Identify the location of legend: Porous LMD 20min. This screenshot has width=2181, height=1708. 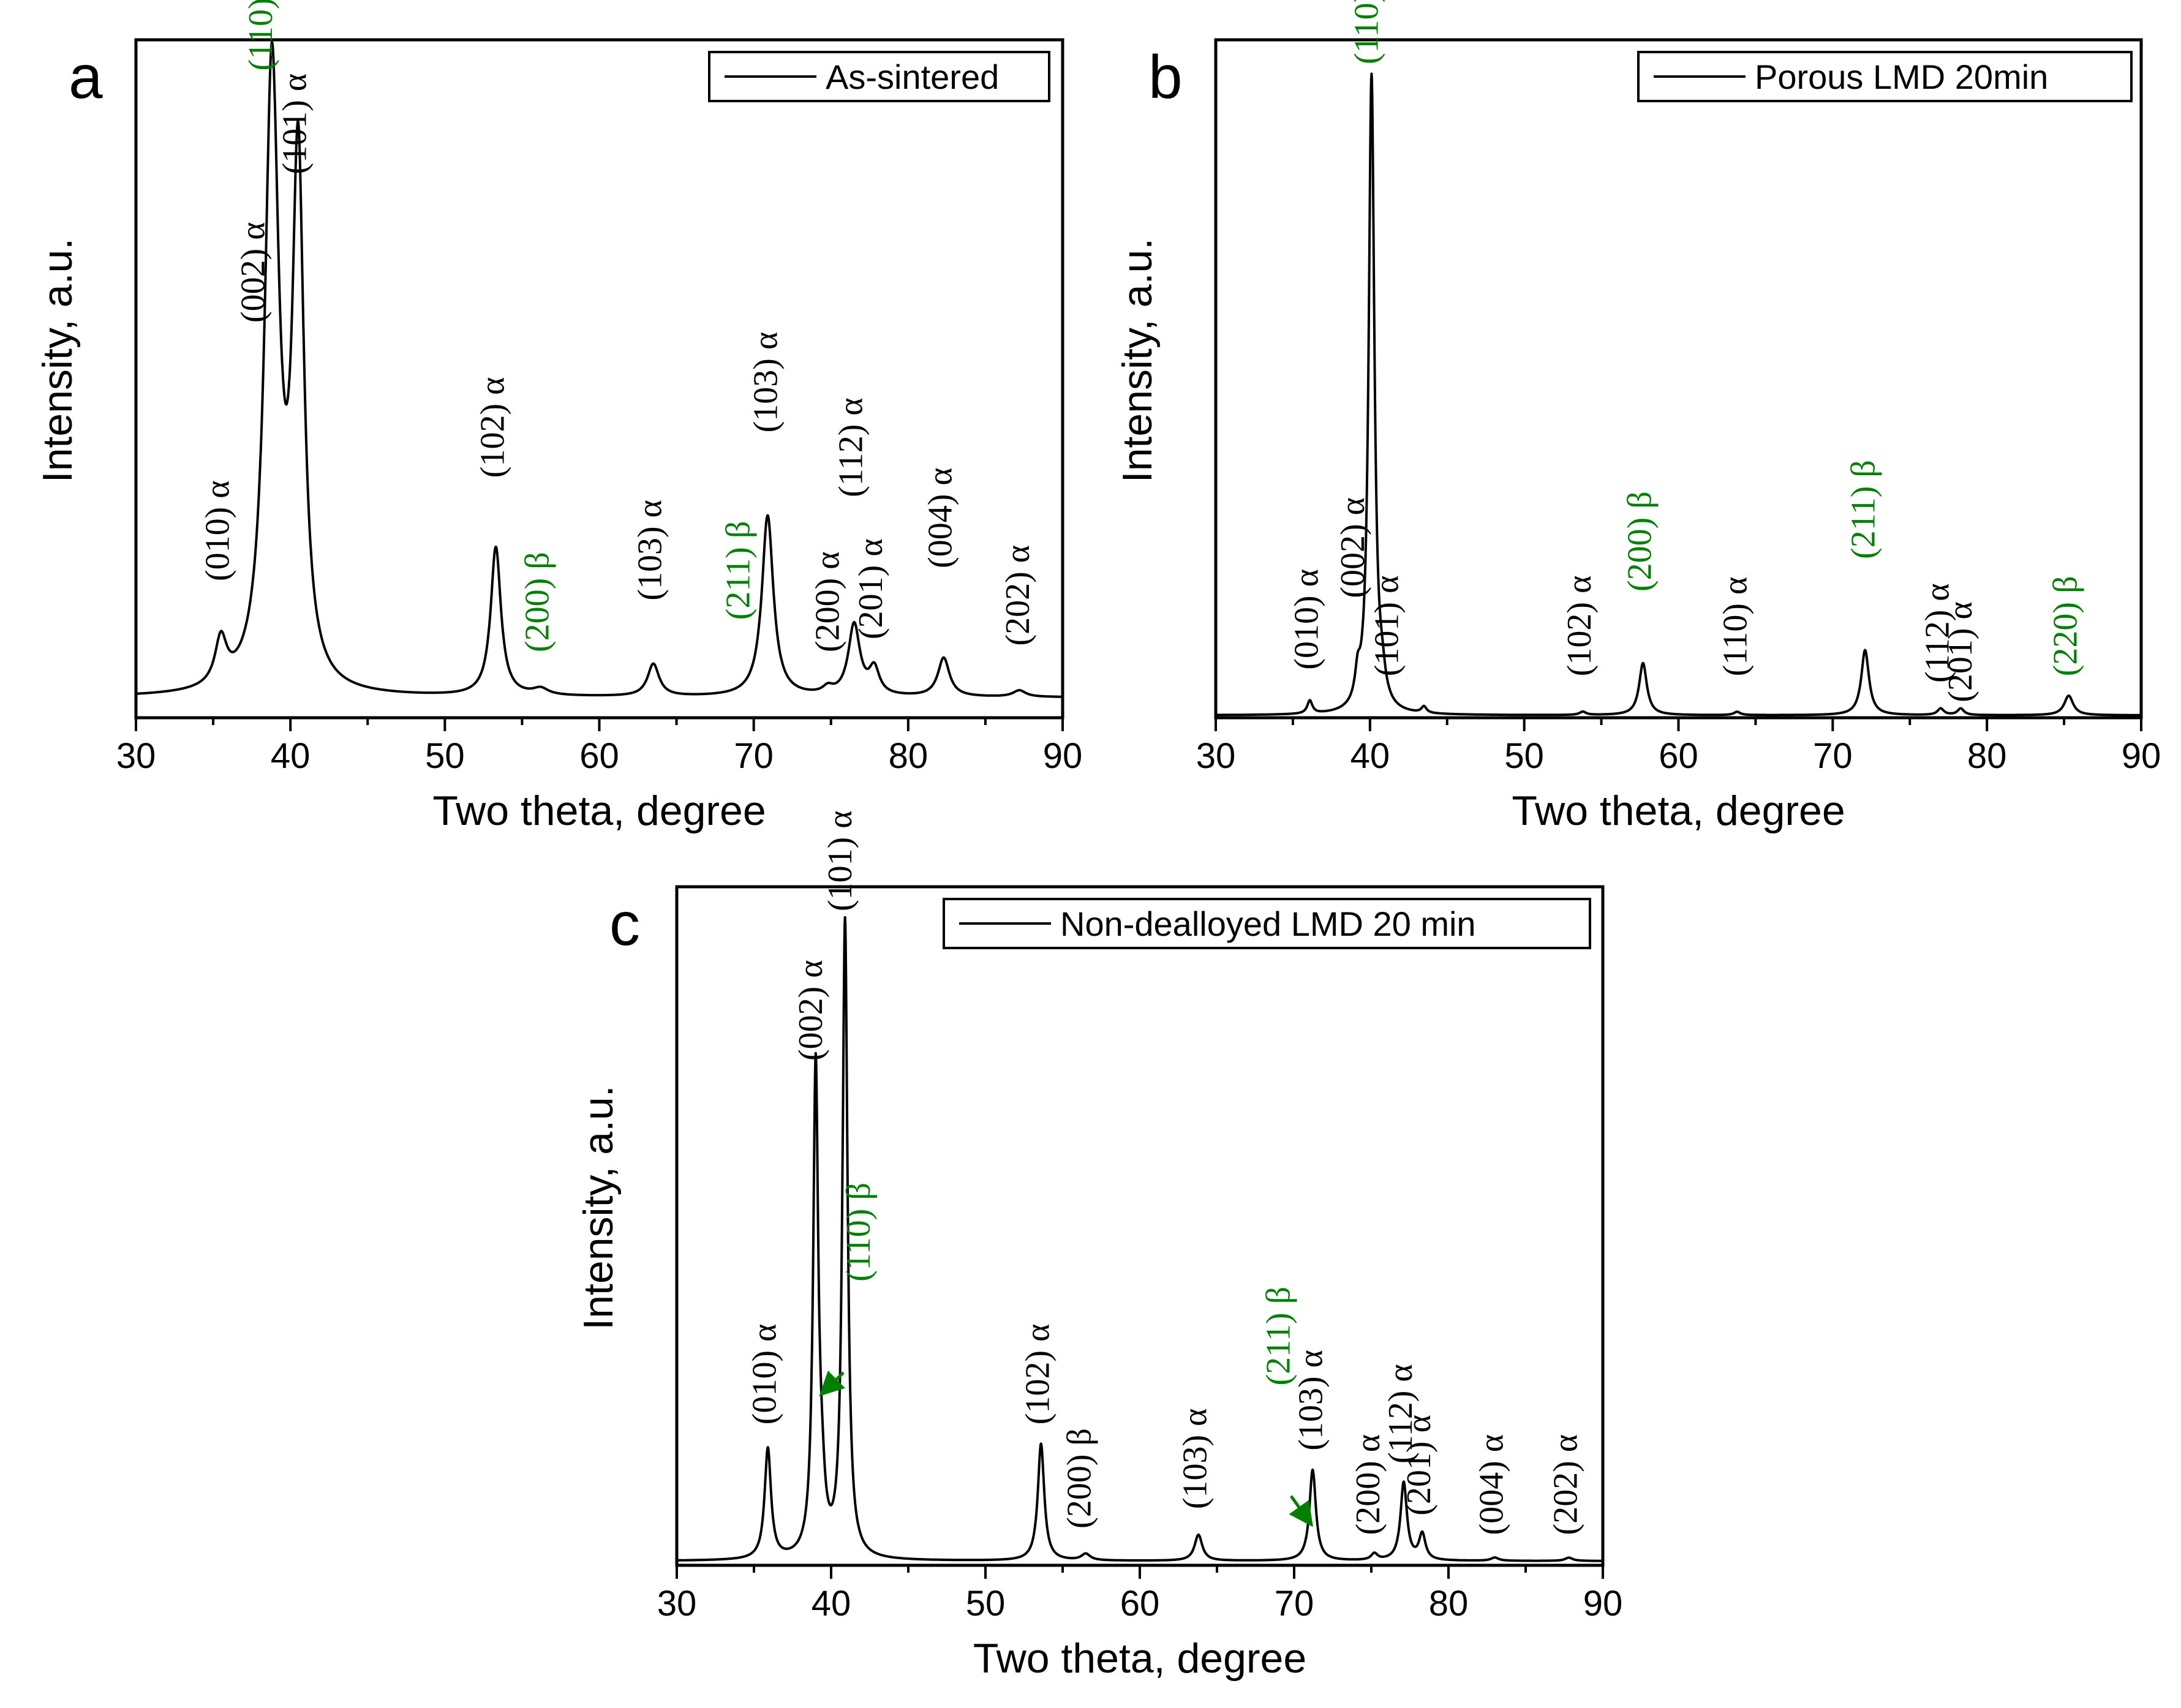
(1885, 77).